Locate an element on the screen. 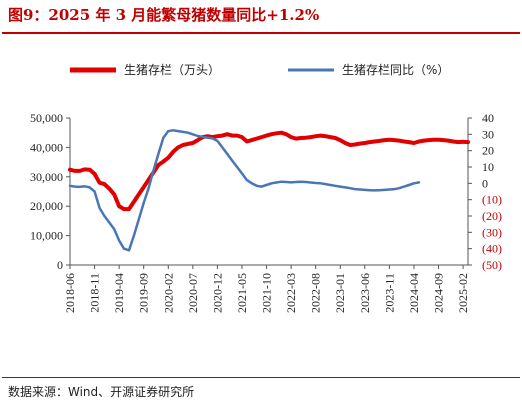 The image size is (522, 408). right-tick-label: (10) is located at coordinates (492, 200).